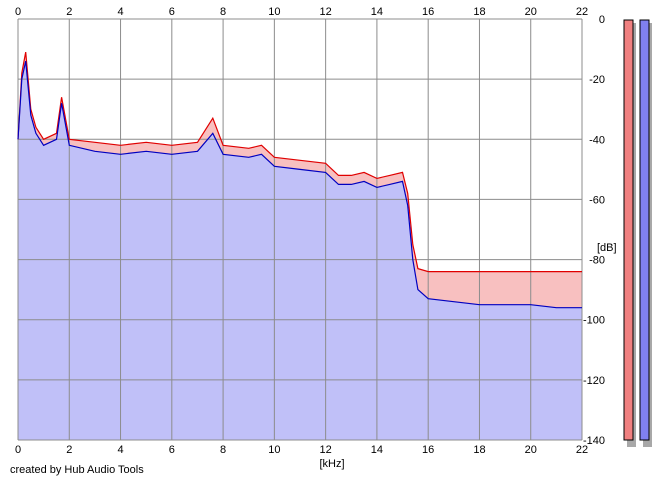  I want to click on x-tick-label-bottom: 8, so click(223, 450).